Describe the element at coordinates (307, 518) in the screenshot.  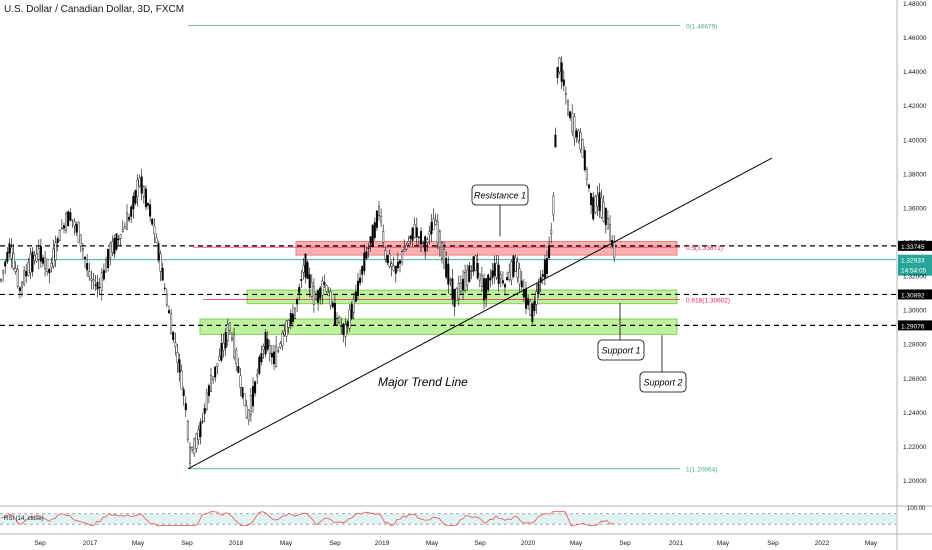
I see `rsi-line` at that location.